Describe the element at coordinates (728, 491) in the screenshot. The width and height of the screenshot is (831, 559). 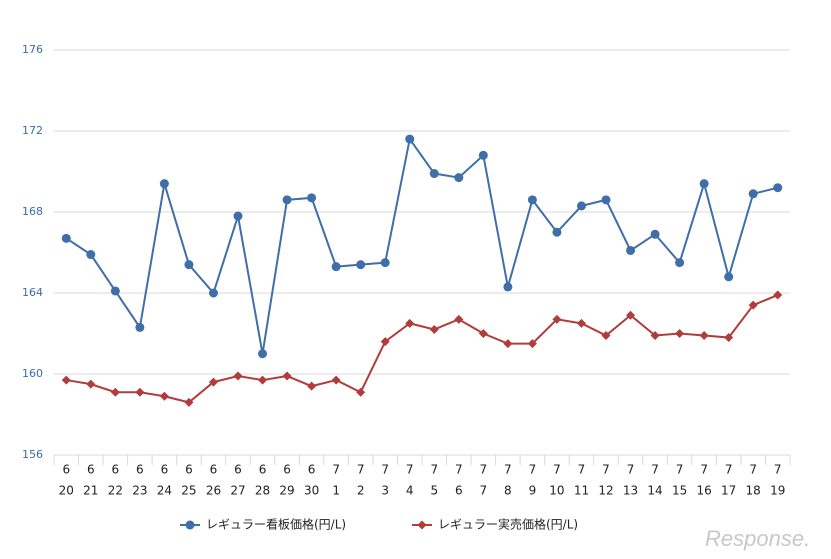
I see `x-tick-label: 17` at that location.